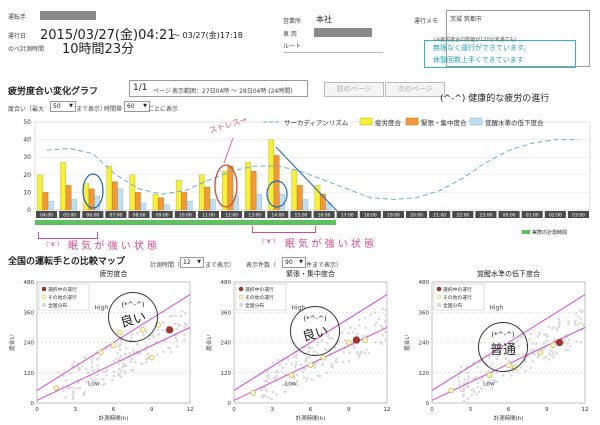 This screenshot has width=600, height=425. What do you see at coordinates (415, 89) in the screenshot?
I see `next-page-button: 次のページ` at bounding box center [415, 89].